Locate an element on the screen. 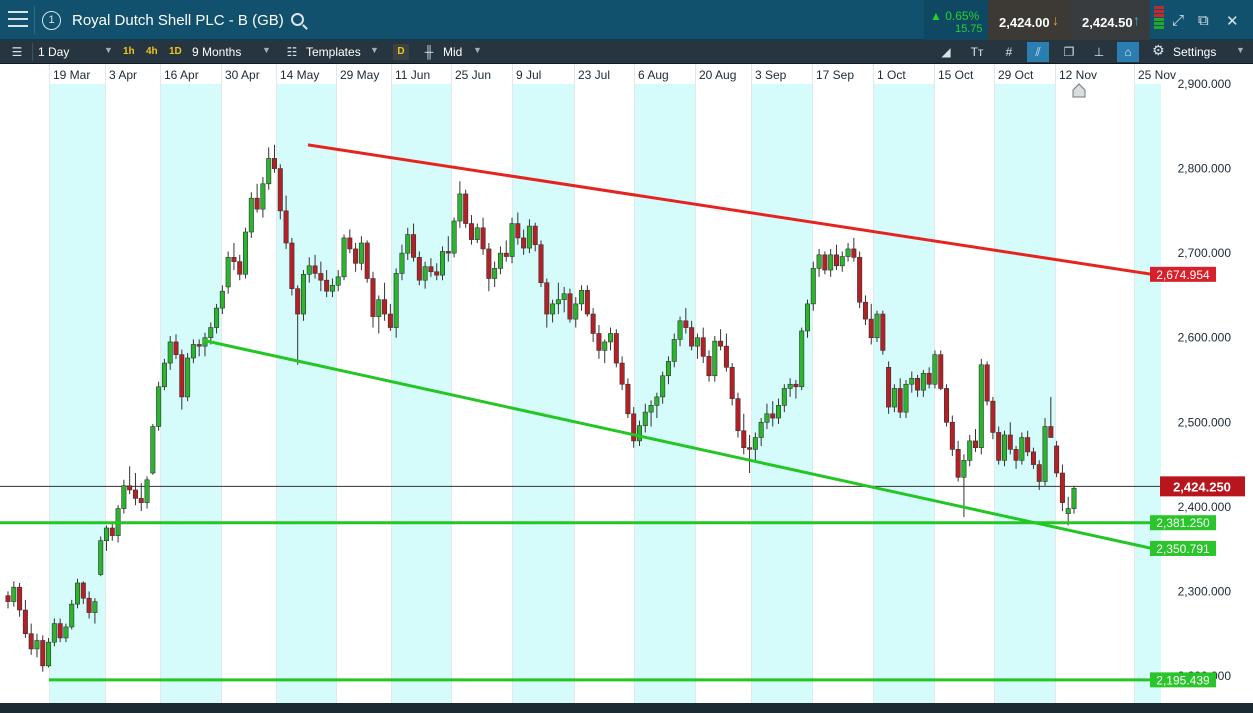 This screenshot has height=713, width=1253. expand-icon: ⤢ is located at coordinates (1178, 20).